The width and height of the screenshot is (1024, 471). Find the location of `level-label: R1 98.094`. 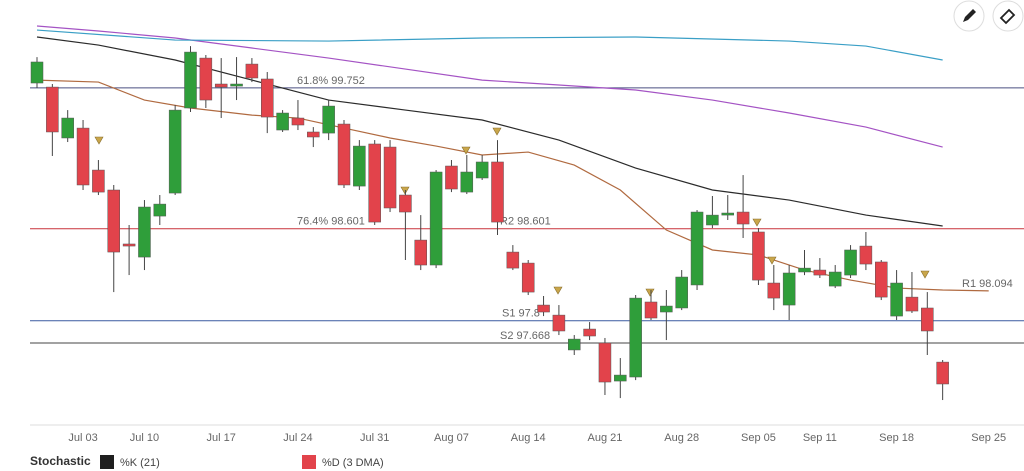

level-label: R1 98.094 is located at coordinates (987, 284).